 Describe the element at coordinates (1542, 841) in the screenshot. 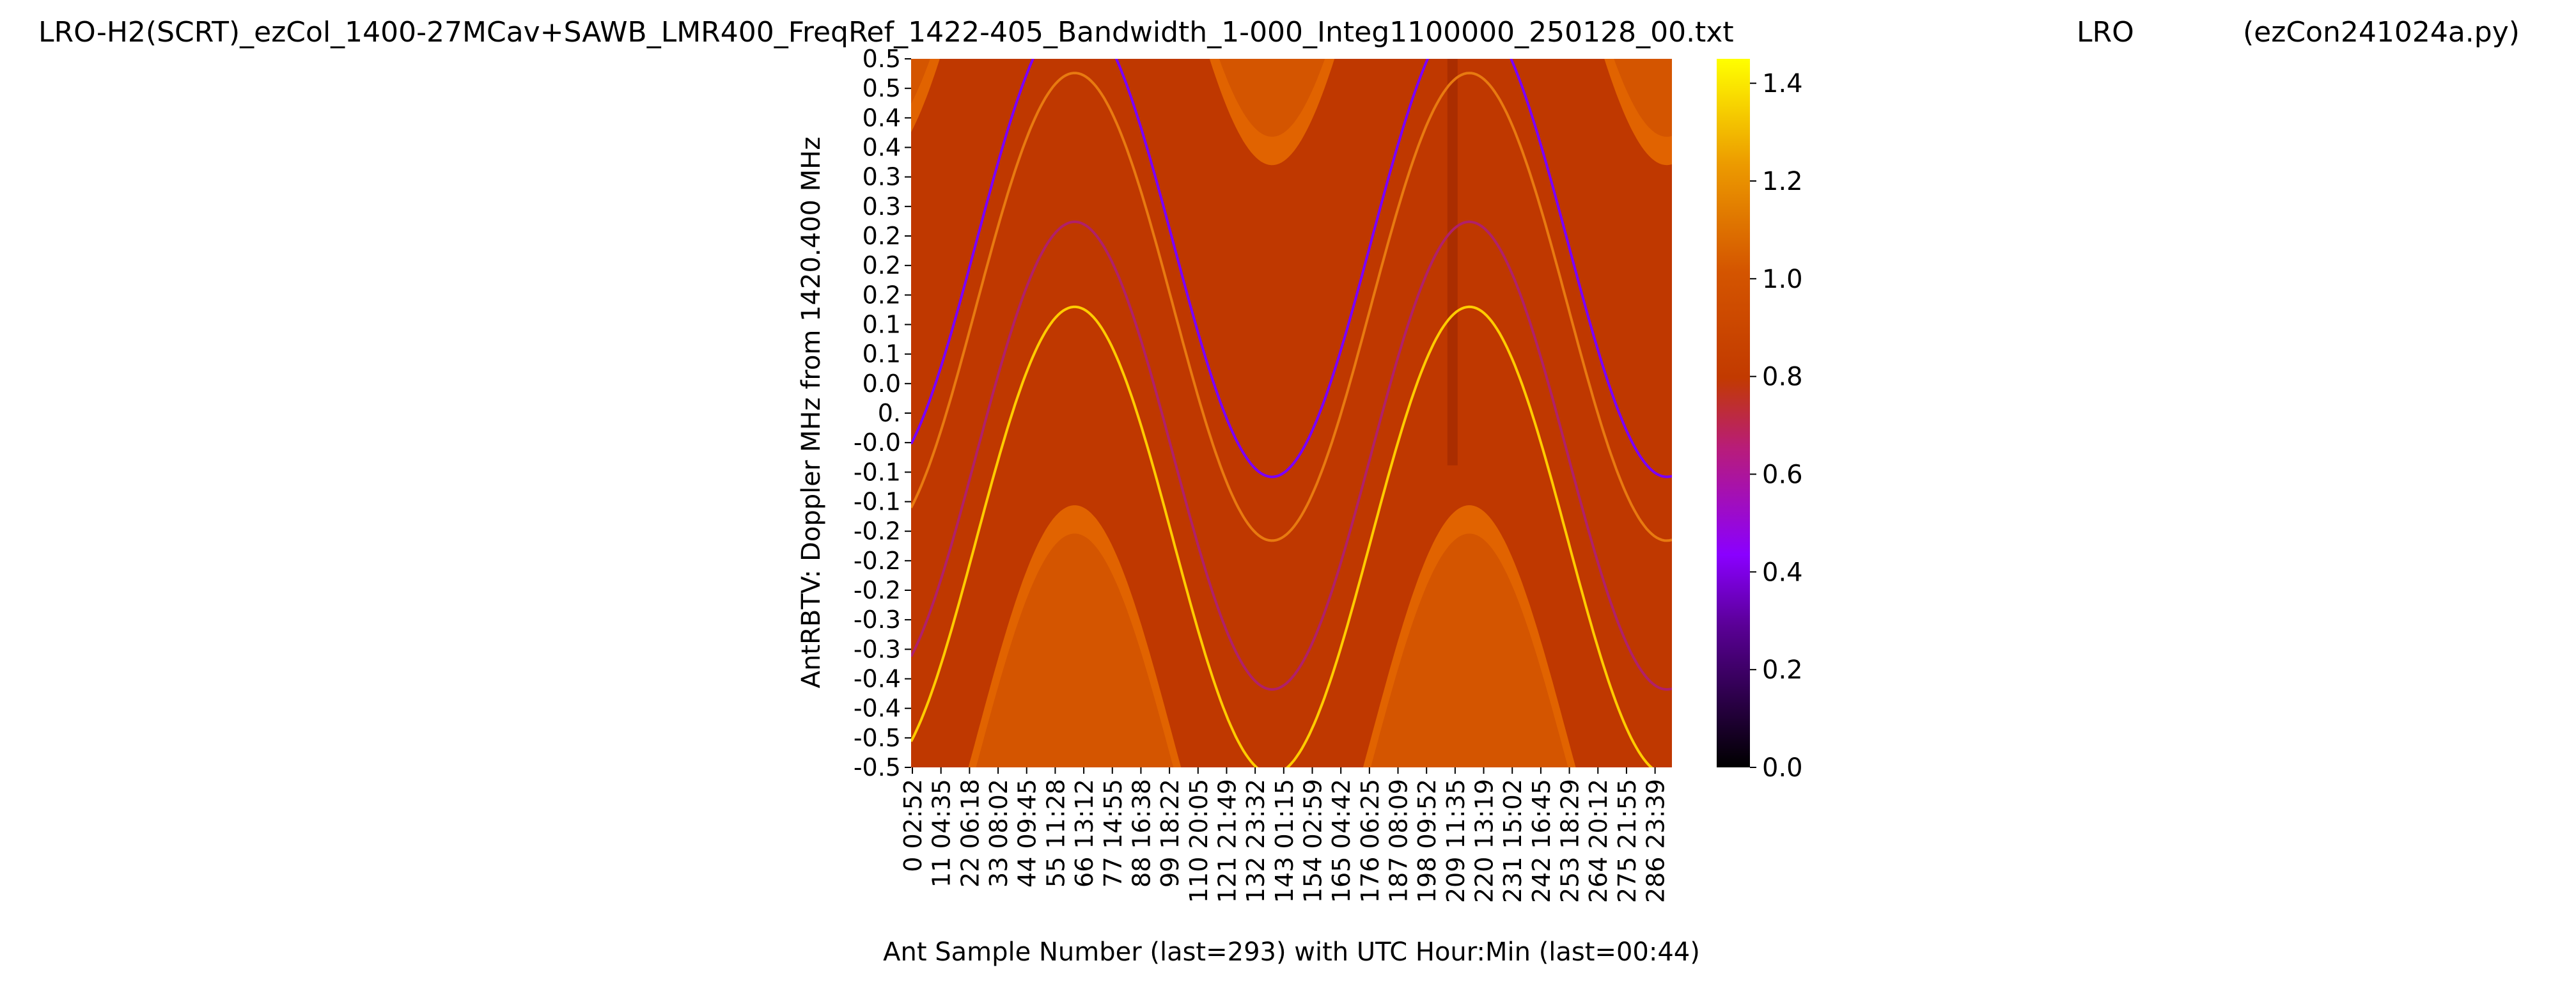

I see `x-tick-label: 242 16:45` at that location.